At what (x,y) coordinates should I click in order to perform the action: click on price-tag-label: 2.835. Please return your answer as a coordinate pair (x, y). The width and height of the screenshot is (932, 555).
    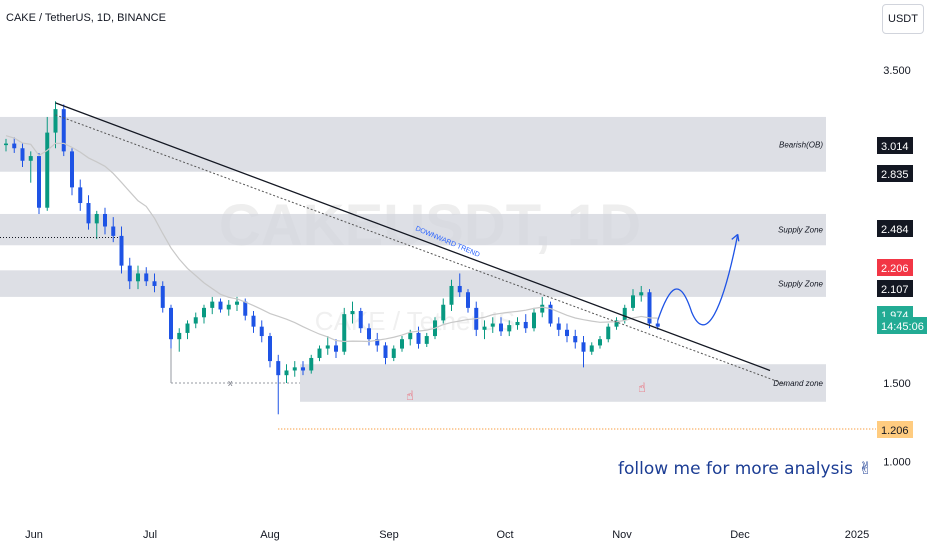
    Looking at the image, I should click on (895, 175).